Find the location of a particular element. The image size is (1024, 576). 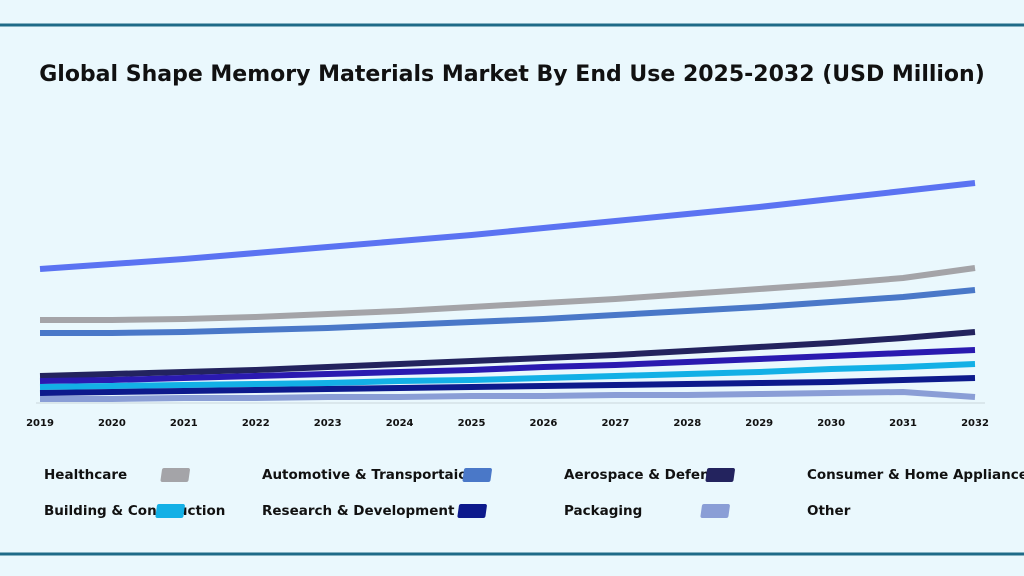

x-tick-label: 2021 is located at coordinates (184, 423).